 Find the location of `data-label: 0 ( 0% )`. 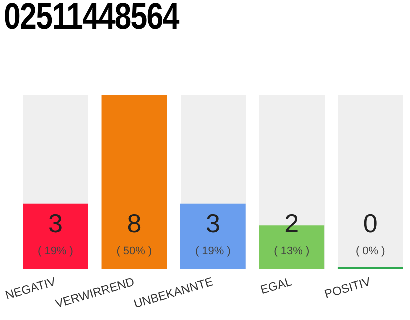

data-label: 0 ( 0% ) is located at coordinates (371, 233).